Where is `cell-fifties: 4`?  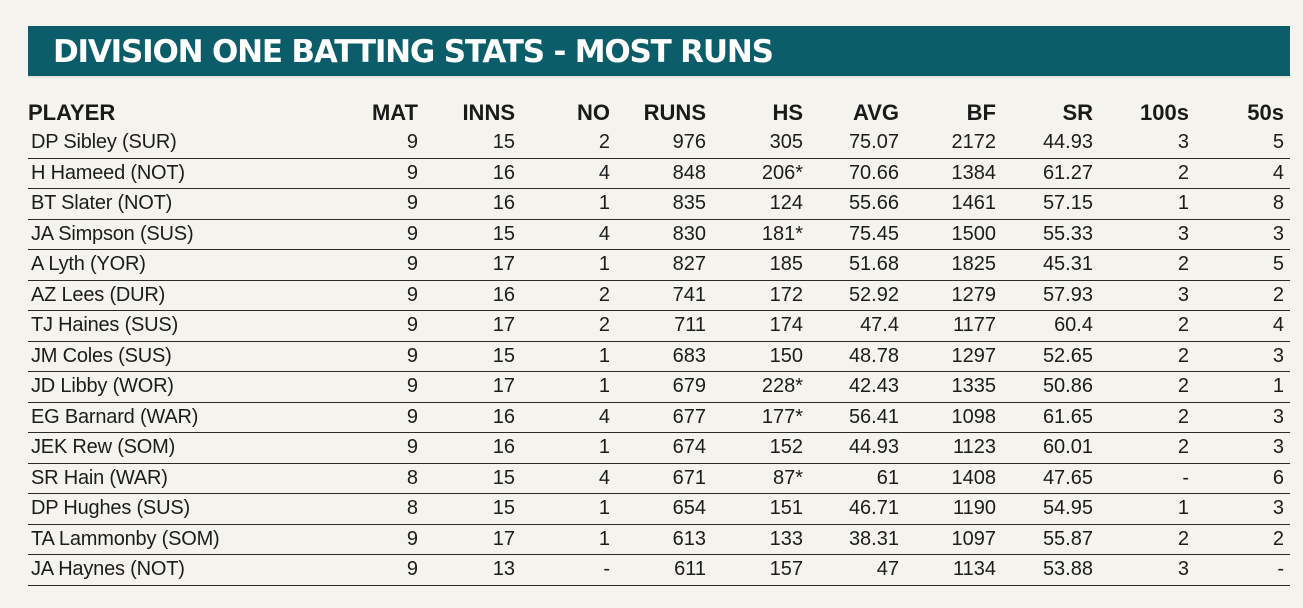 cell-fifties: 4 is located at coordinates (1242, 173).